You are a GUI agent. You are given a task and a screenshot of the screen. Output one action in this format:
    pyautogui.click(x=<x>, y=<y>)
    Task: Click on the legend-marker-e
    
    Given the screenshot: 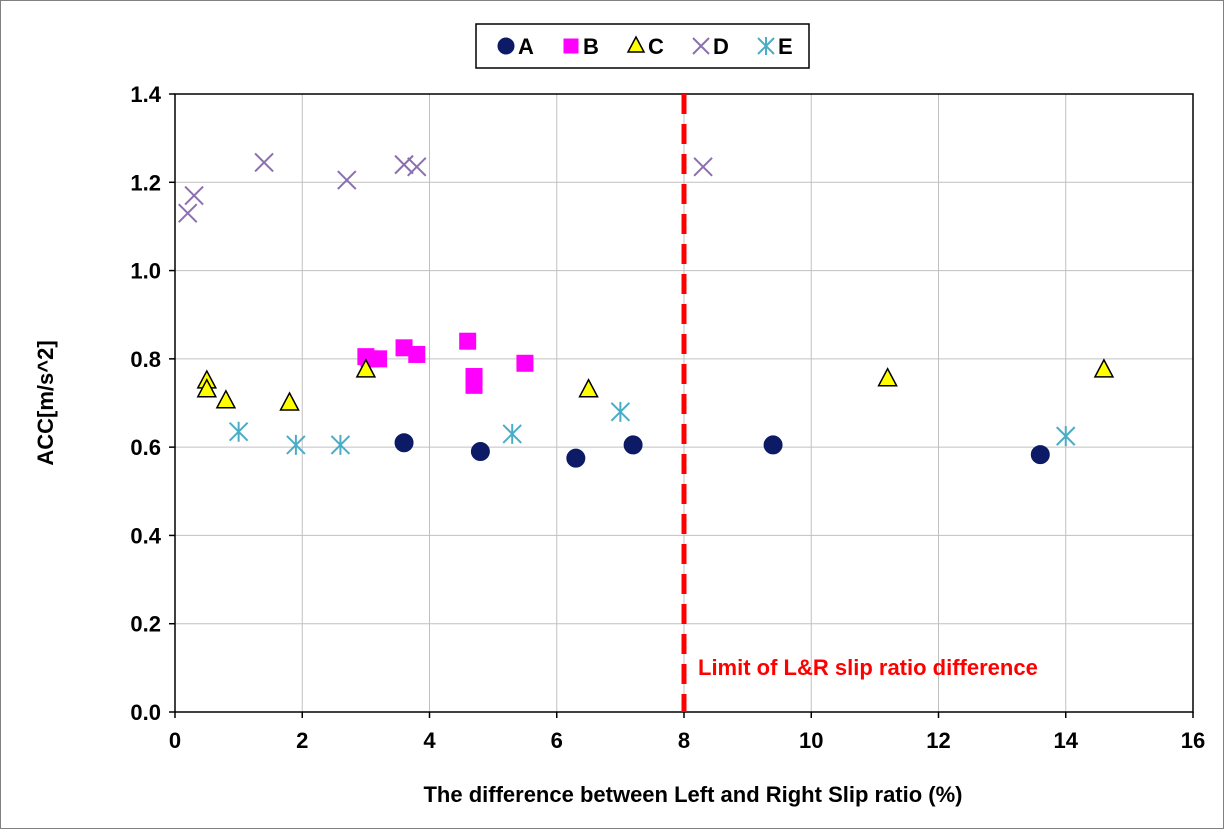 What is the action you would take?
    pyautogui.click(x=766, y=46)
    